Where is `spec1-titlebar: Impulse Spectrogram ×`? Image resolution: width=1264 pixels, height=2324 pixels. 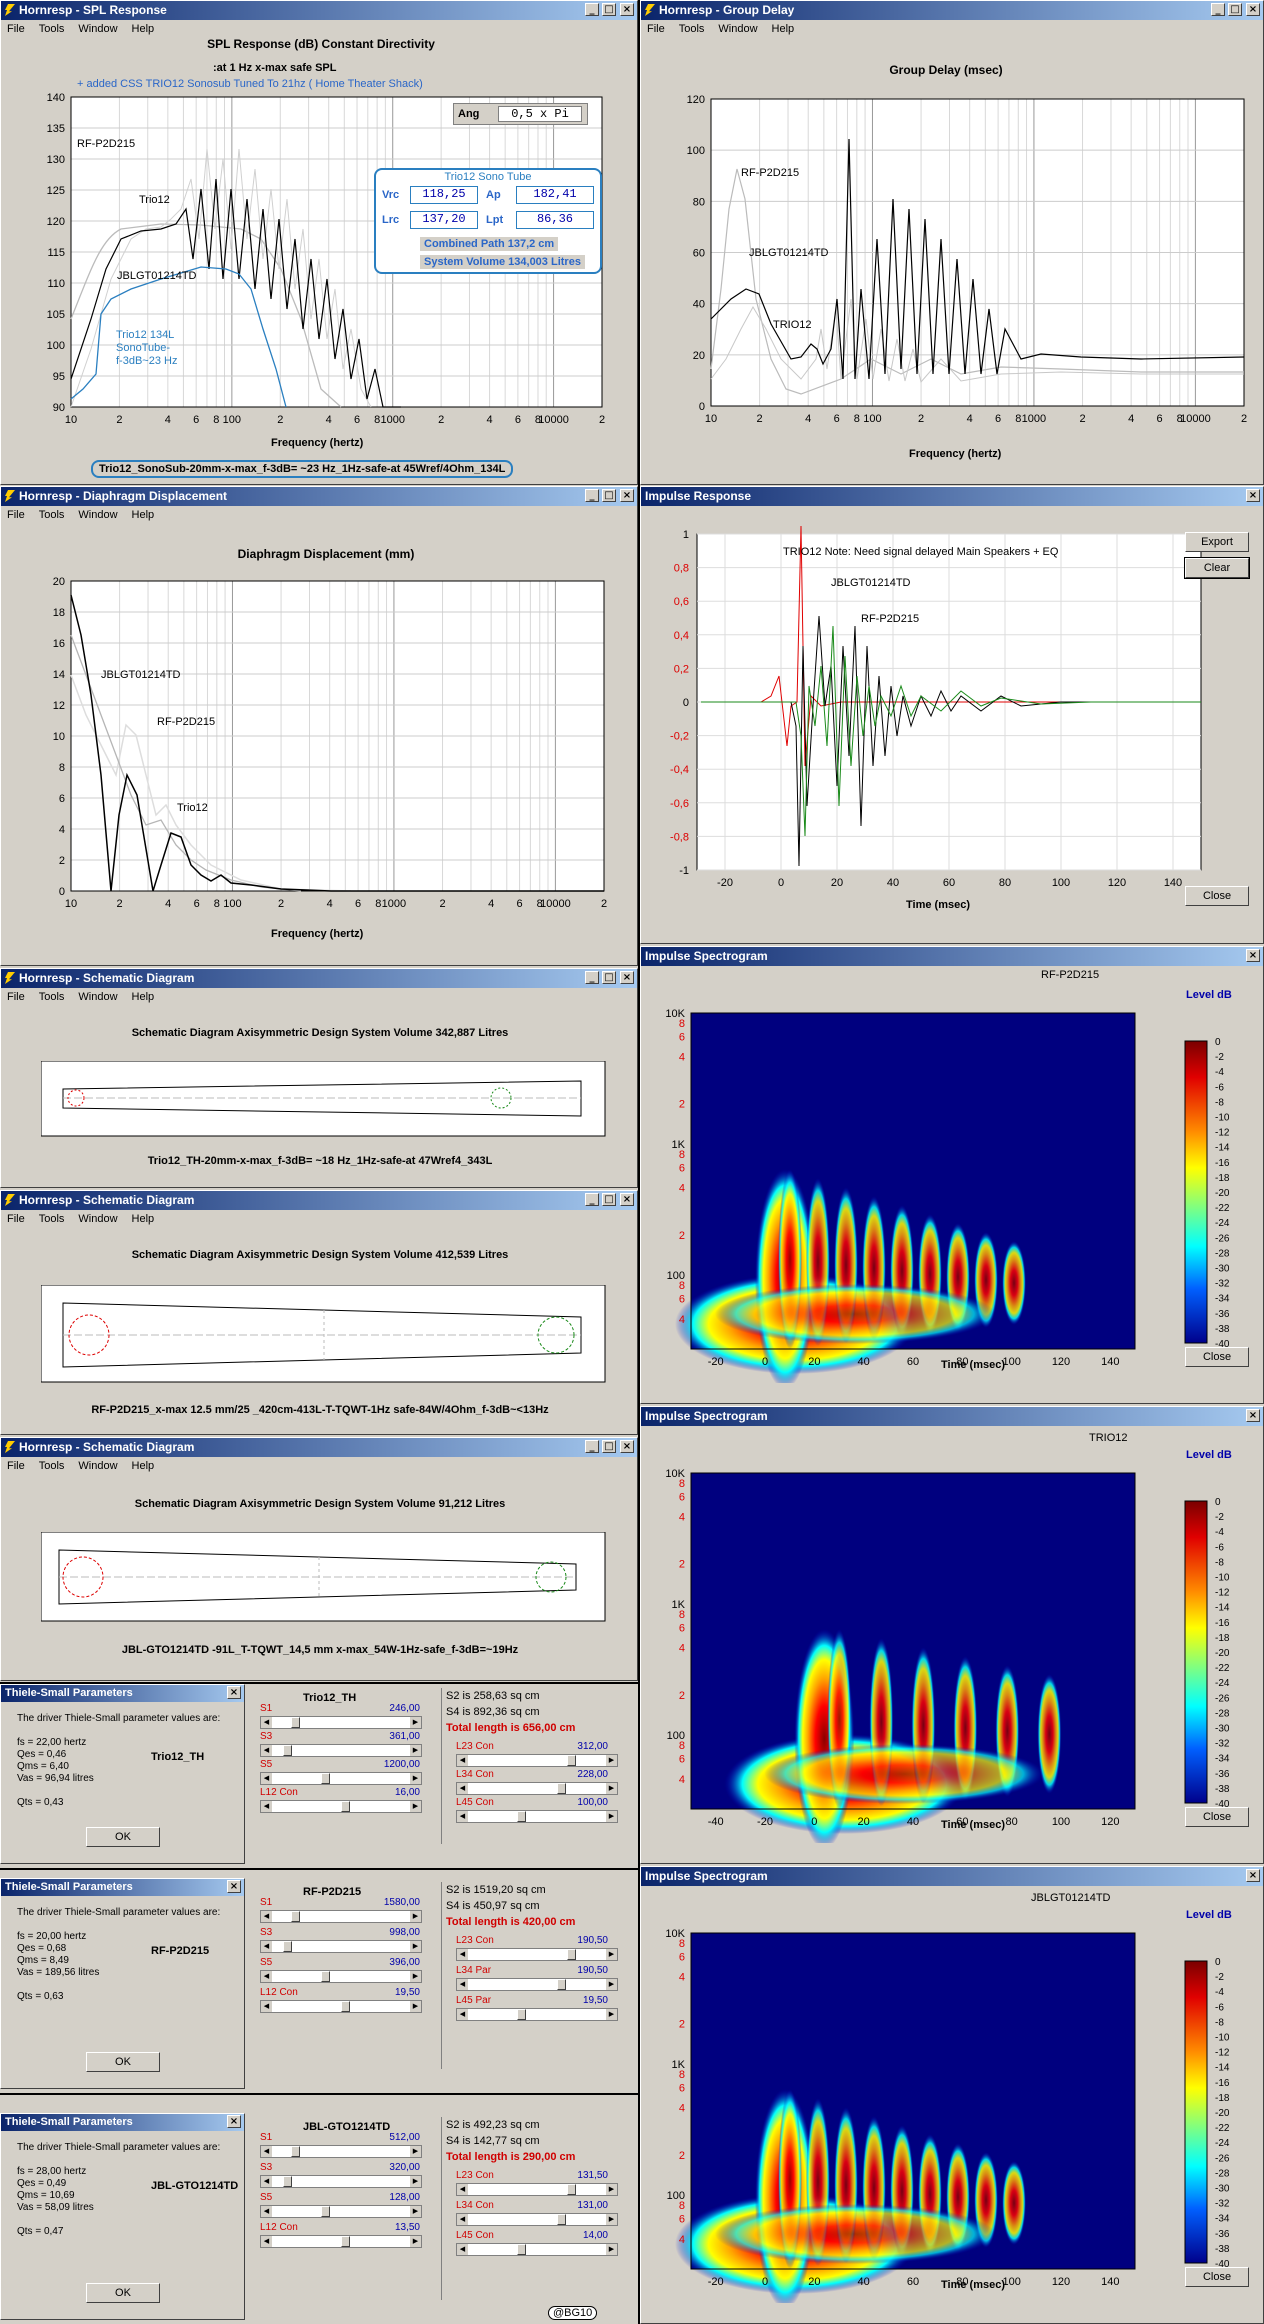 spec1-titlebar: Impulse Spectrogram × is located at coordinates (952, 956).